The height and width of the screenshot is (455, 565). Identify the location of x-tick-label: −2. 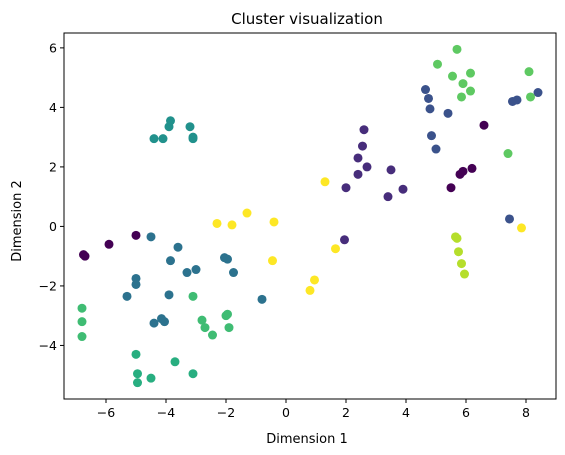
(226, 412).